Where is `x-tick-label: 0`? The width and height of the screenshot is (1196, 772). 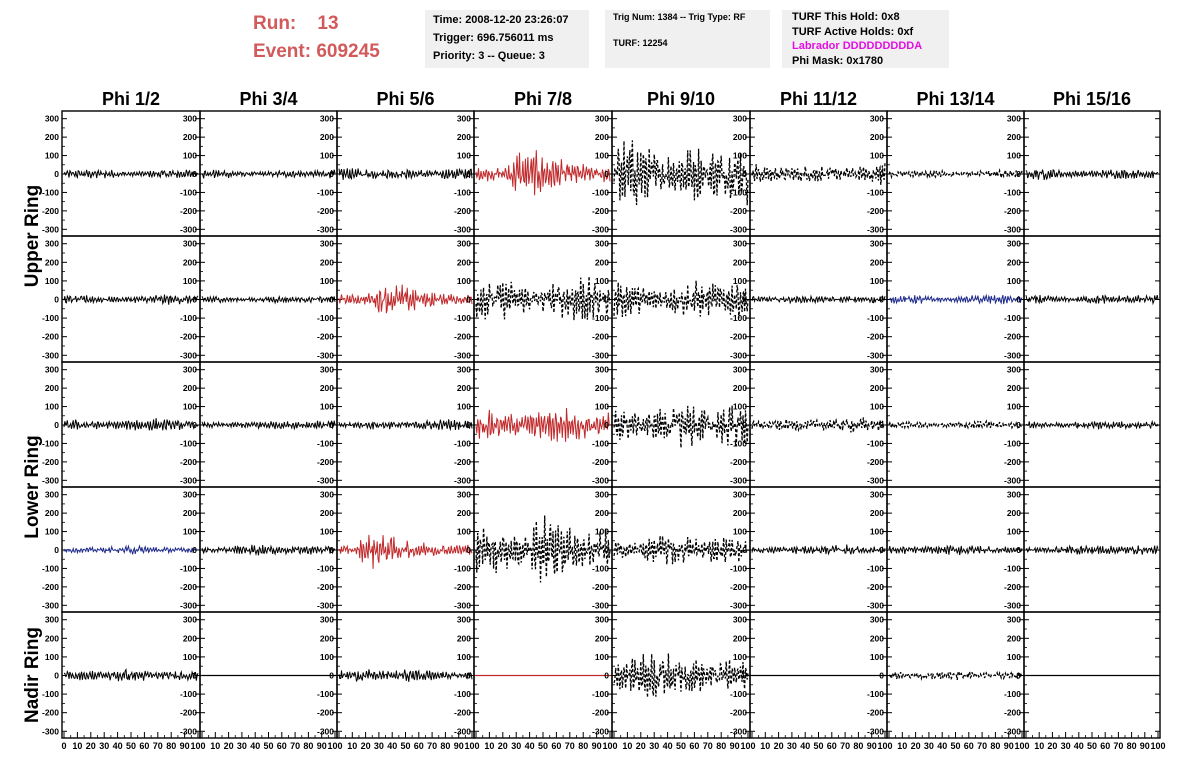
x-tick-label: 0 is located at coordinates (63, 746).